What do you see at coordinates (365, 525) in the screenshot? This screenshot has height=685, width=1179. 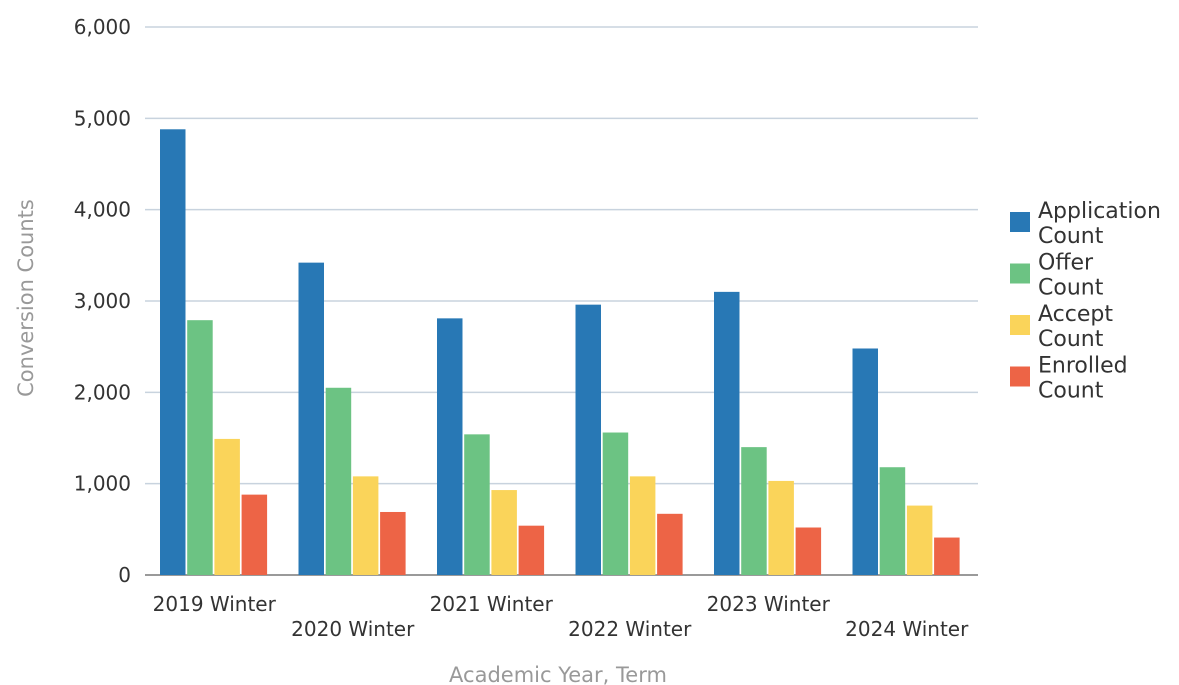 I see `bar-accept-count-2020-winter` at bounding box center [365, 525].